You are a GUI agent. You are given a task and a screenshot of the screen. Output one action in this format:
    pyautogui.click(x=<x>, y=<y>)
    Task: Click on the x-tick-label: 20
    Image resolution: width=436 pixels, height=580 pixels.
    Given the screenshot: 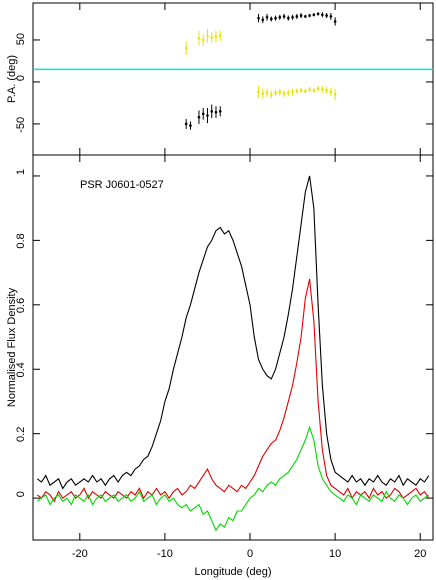 What is the action you would take?
    pyautogui.click(x=420, y=554)
    